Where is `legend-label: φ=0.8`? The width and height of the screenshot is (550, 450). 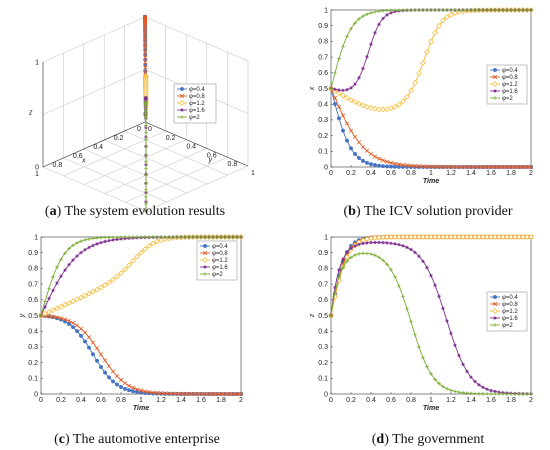
legend-label: φ=0.8 is located at coordinates (220, 254).